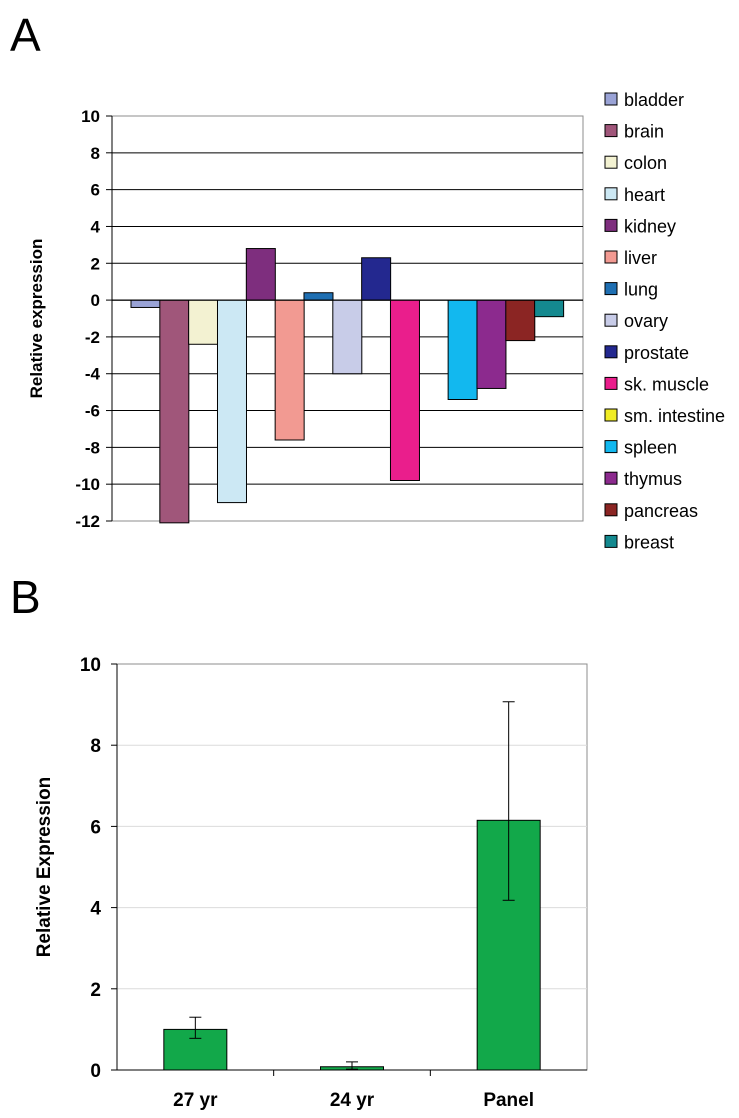 This screenshot has width=739, height=1118. Describe the element at coordinates (640, 258) in the screenshot. I see `legend-label-liver: liver` at that location.